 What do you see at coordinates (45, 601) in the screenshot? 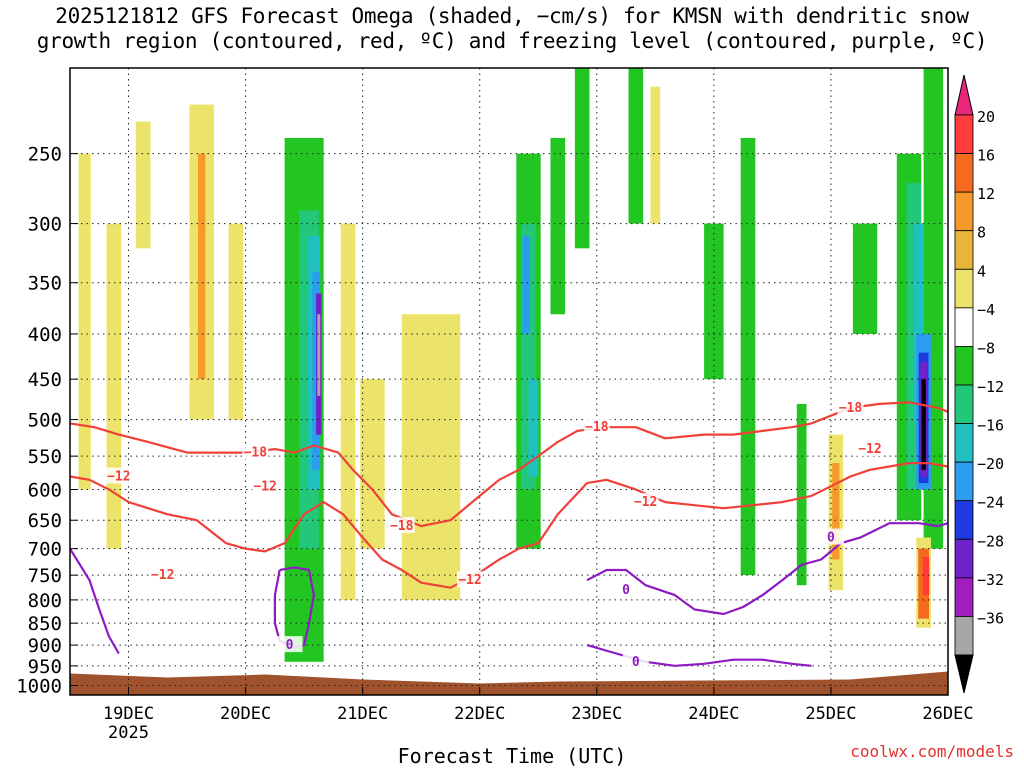
I see `ytick-label-800: 800` at bounding box center [45, 601].